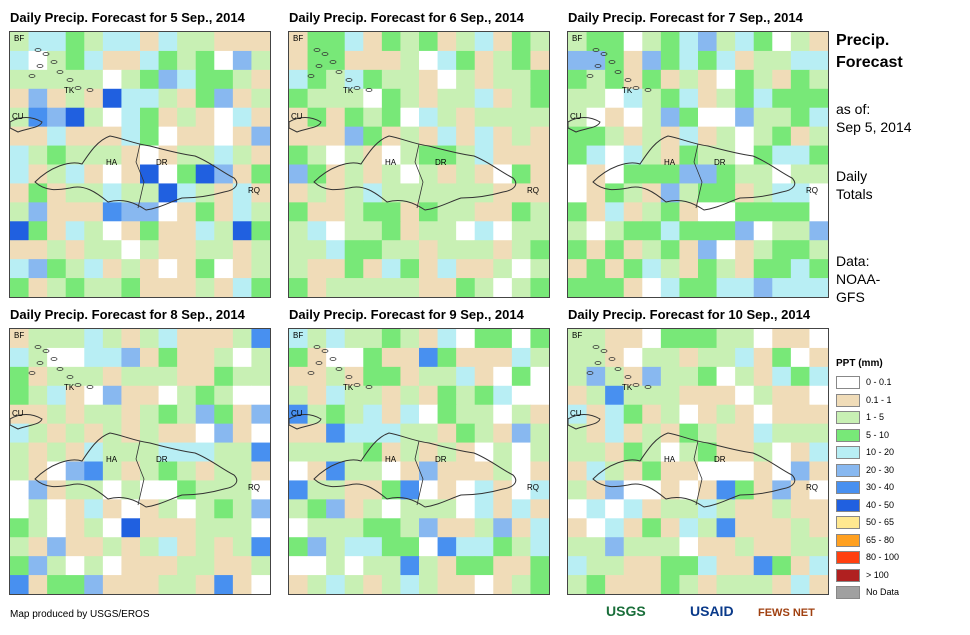  I want to click on fewsnet-logo: FEWS NET, so click(786, 613).